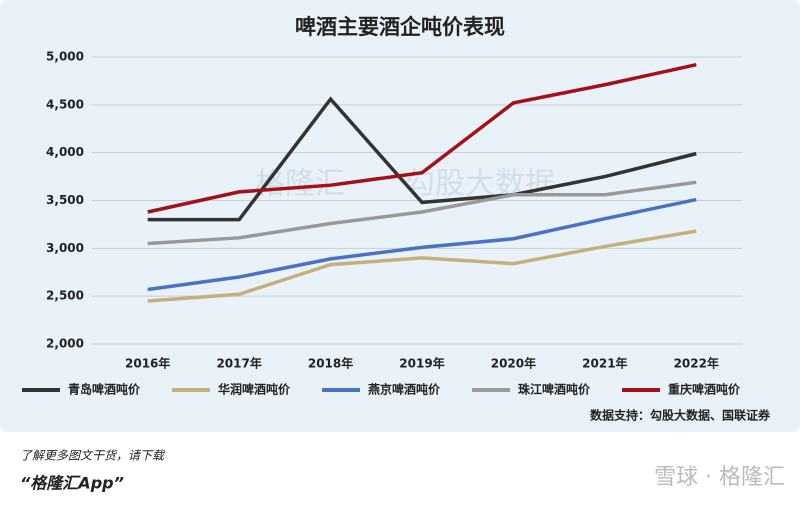 The width and height of the screenshot is (800, 505). I want to click on x-tick-label: 2016年, so click(147, 363).